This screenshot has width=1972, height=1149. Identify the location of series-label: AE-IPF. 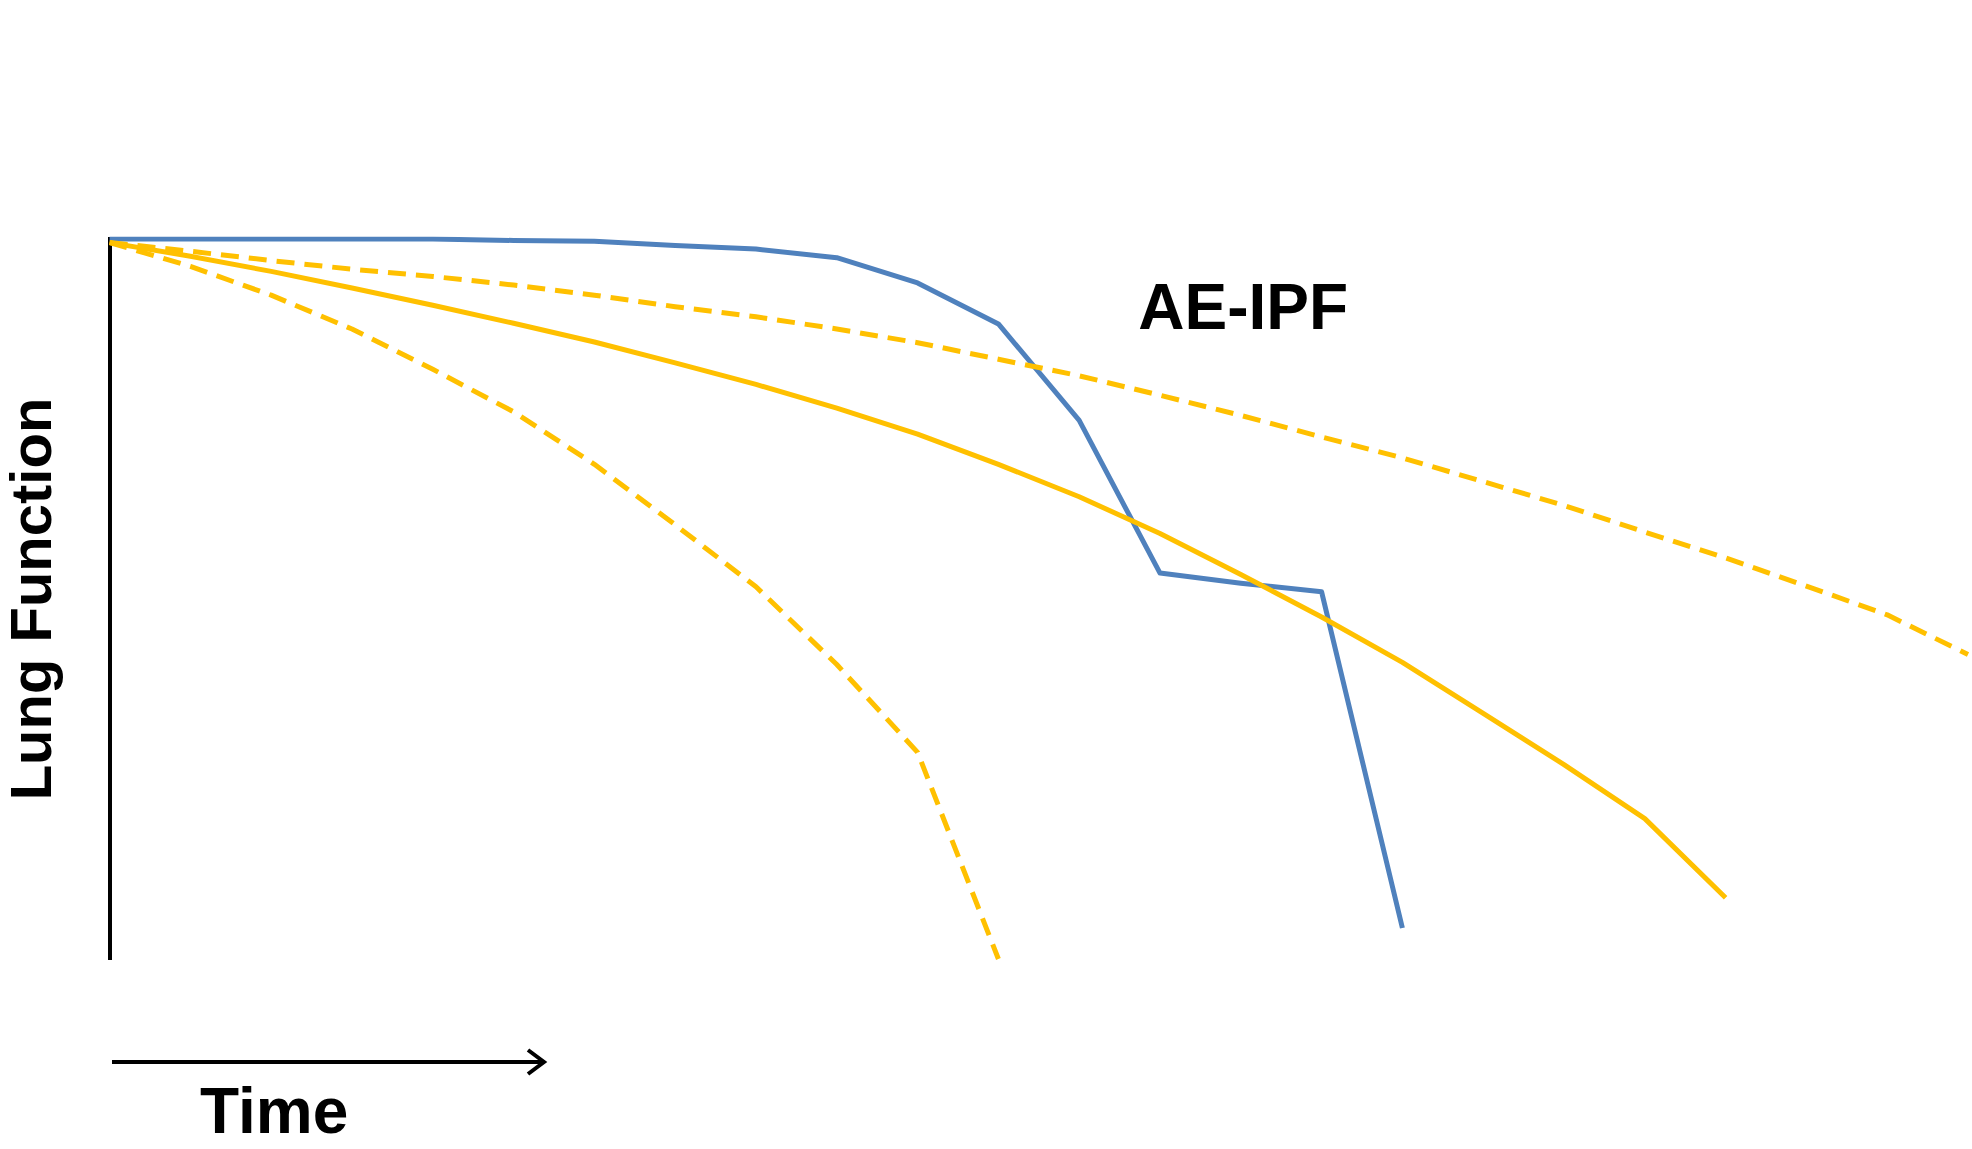
(1243, 306).